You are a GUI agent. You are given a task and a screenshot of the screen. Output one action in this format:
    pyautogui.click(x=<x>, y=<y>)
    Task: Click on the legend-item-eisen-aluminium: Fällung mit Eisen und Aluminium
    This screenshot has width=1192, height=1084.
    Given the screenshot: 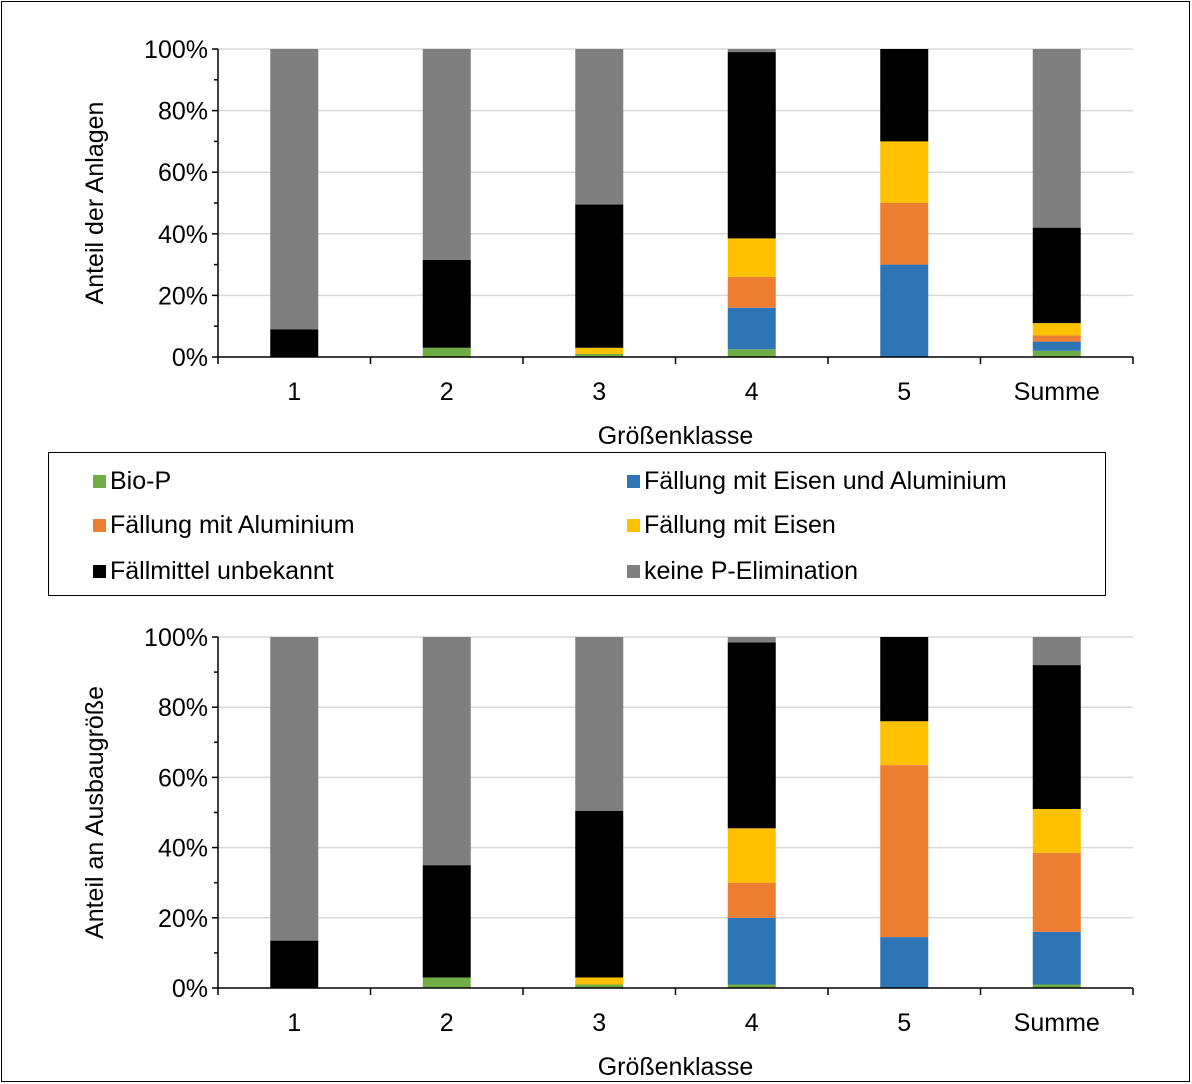 What is the action you would take?
    pyautogui.click(x=817, y=481)
    